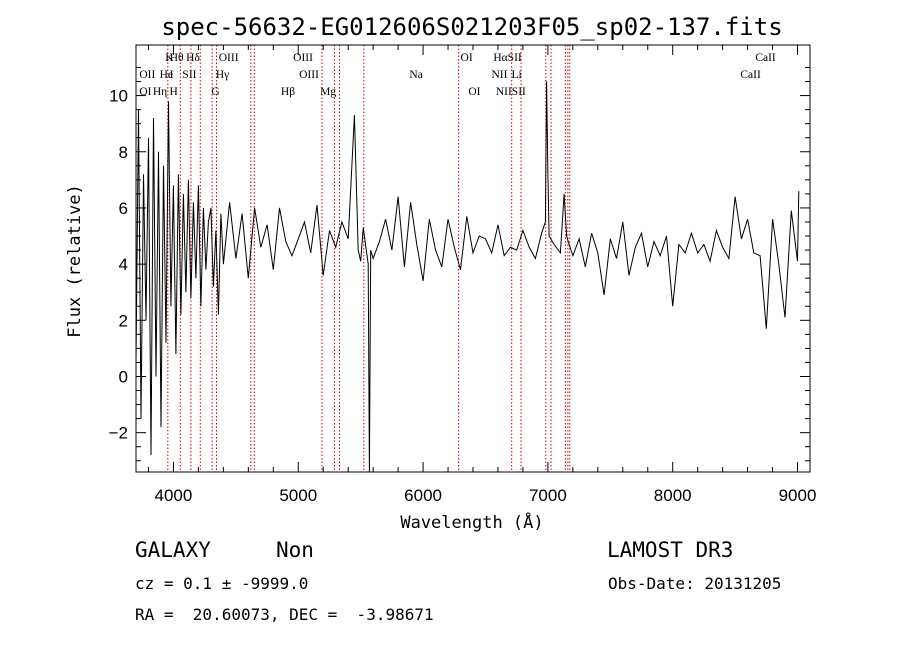 This screenshot has height=649, width=900. What do you see at coordinates (174, 495) in the screenshot?
I see `x-tick-label-4000: 4000` at bounding box center [174, 495].